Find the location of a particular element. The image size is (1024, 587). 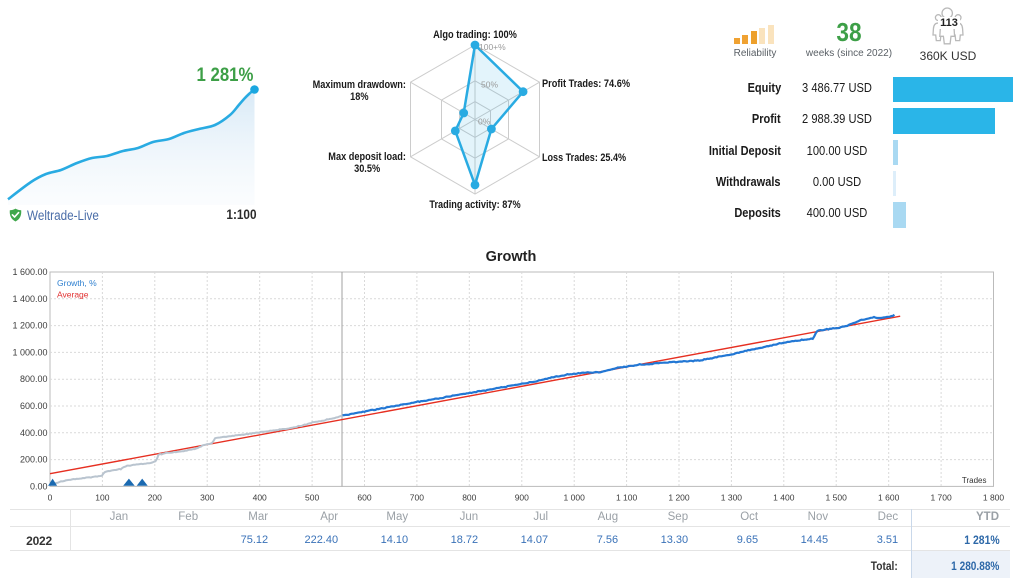

svg-text: 500 is located at coordinates (312, 498).